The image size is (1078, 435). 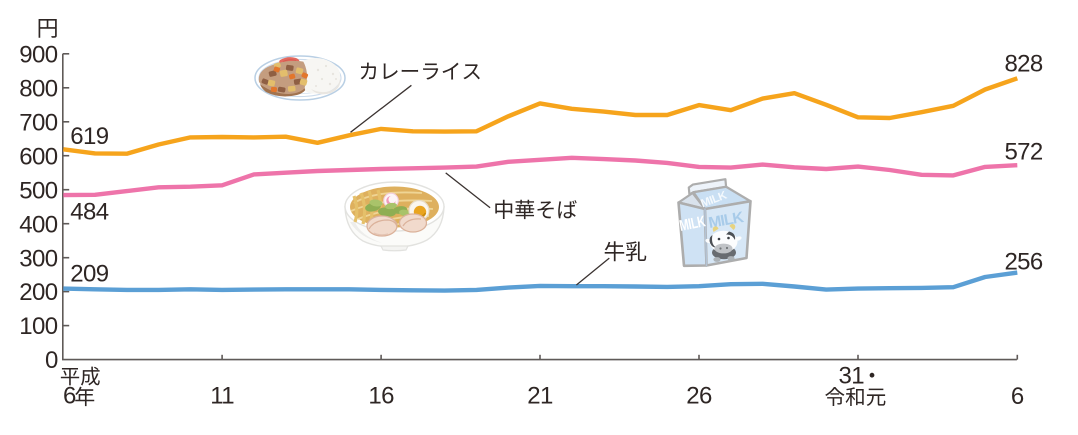 I want to click on svg-text: 21, so click(x=540, y=396).